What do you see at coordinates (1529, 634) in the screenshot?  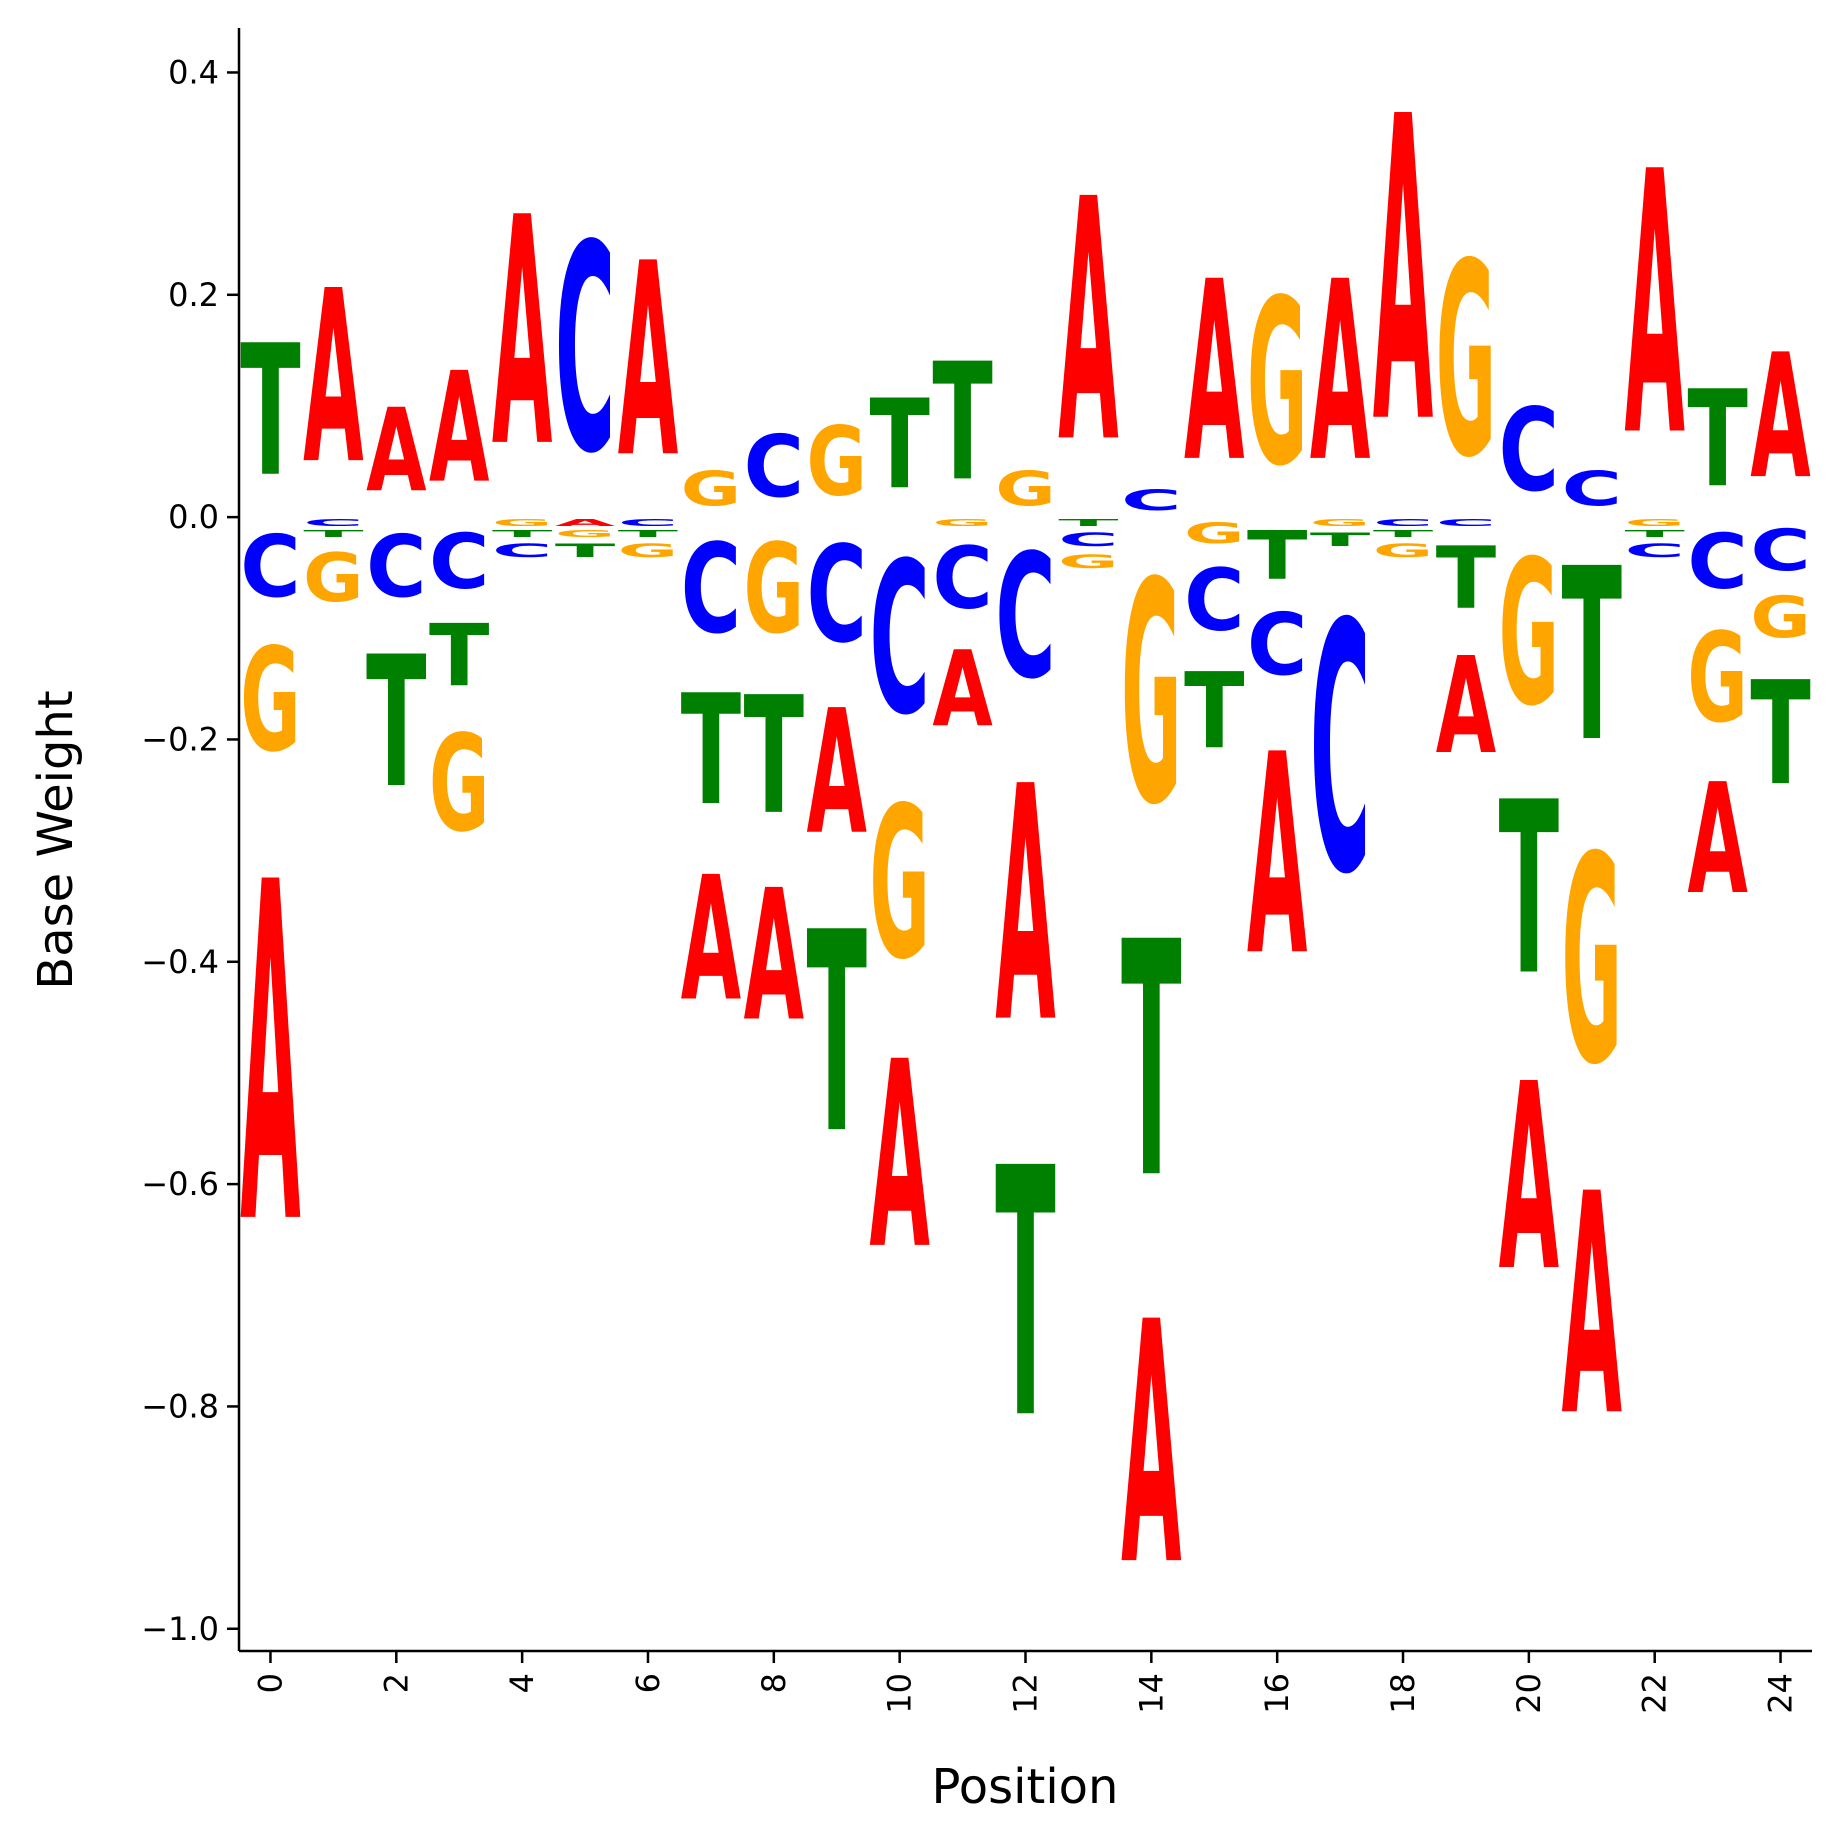 I see `logo-letter-G-pos-20: G` at bounding box center [1529, 634].